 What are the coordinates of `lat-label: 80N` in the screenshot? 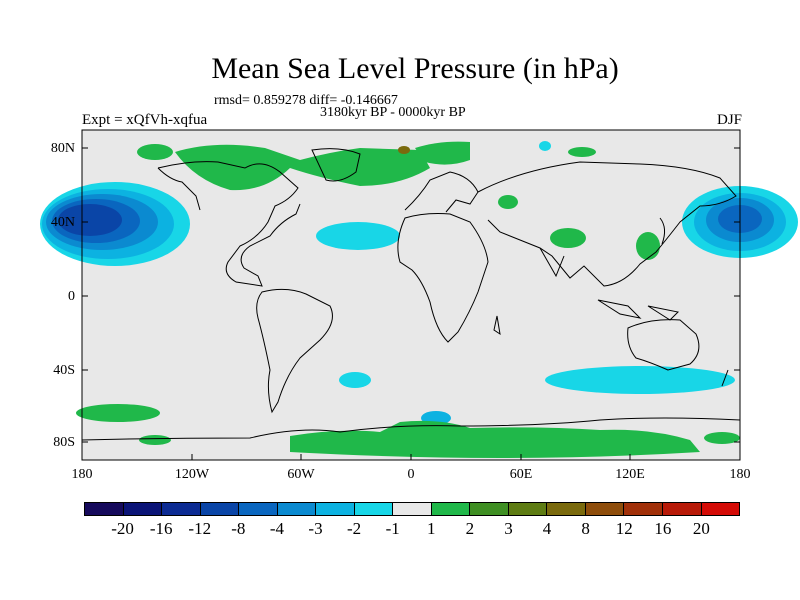 It's located at (62, 148).